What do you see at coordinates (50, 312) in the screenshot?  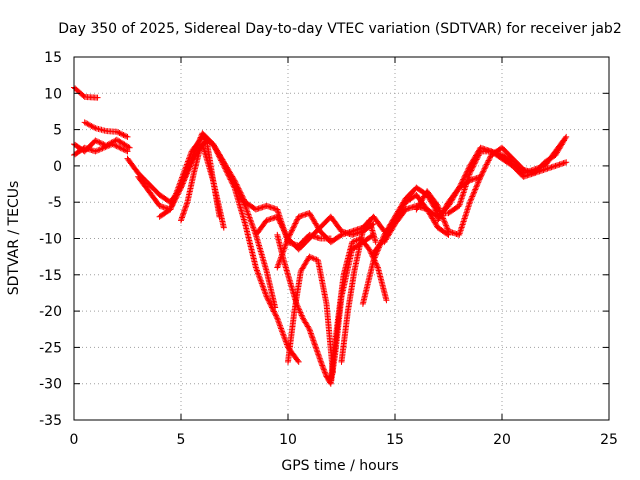 I see `y-tick-label: -20` at bounding box center [50, 312].